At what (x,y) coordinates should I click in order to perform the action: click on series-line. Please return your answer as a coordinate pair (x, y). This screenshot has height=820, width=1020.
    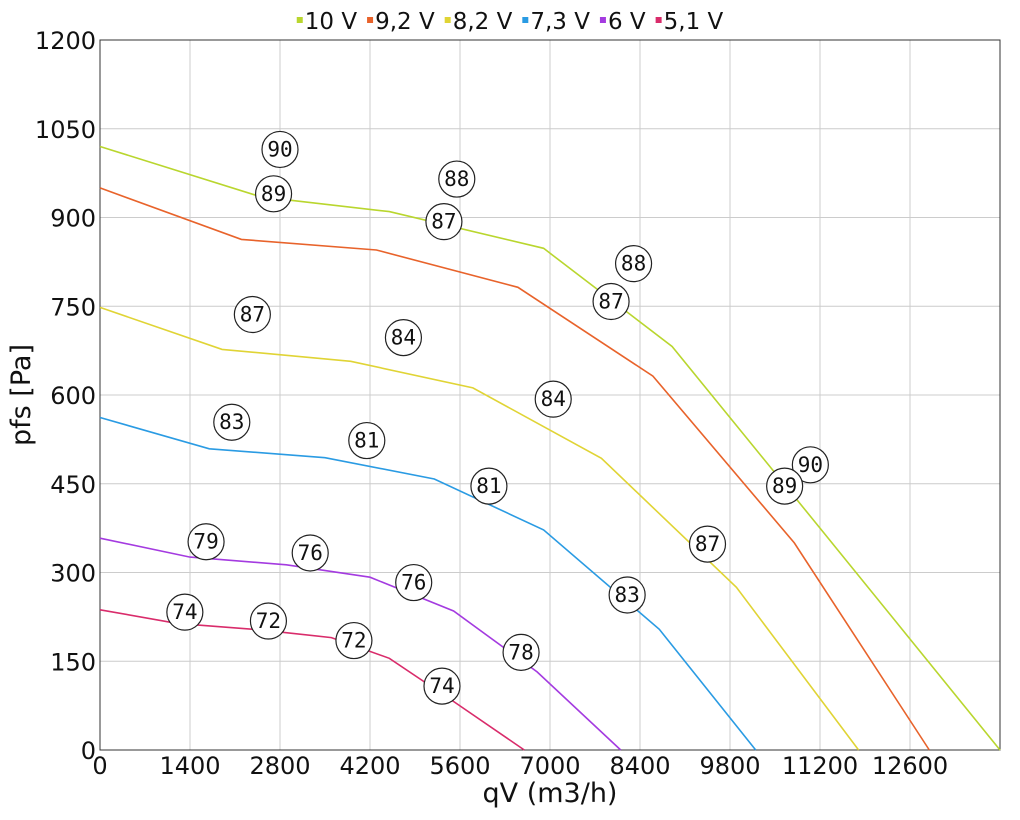
    Looking at the image, I should click on (312, 680).